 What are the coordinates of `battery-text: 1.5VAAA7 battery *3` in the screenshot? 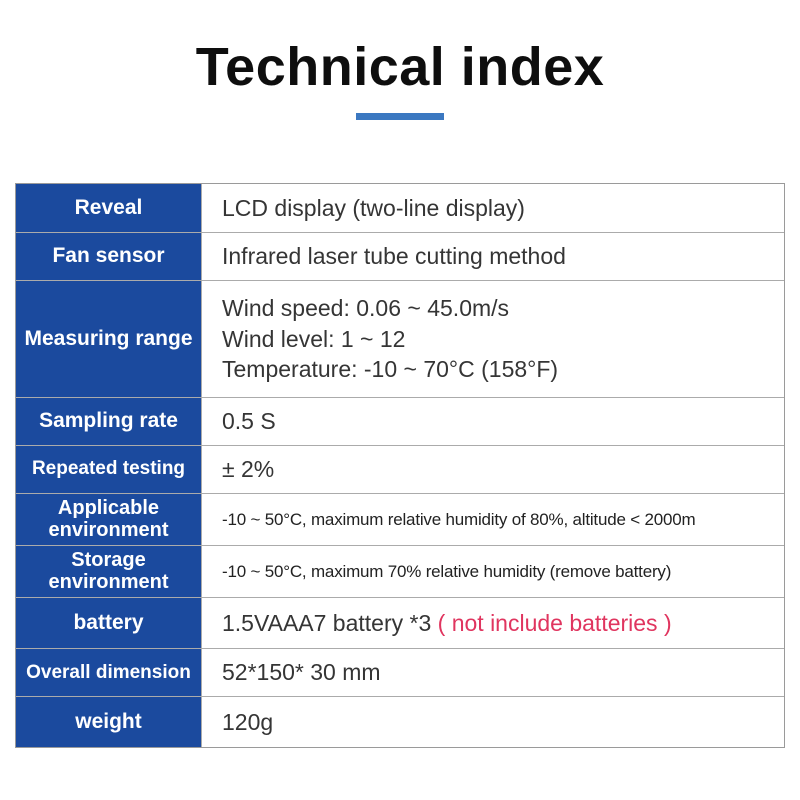 It's located at (330, 622).